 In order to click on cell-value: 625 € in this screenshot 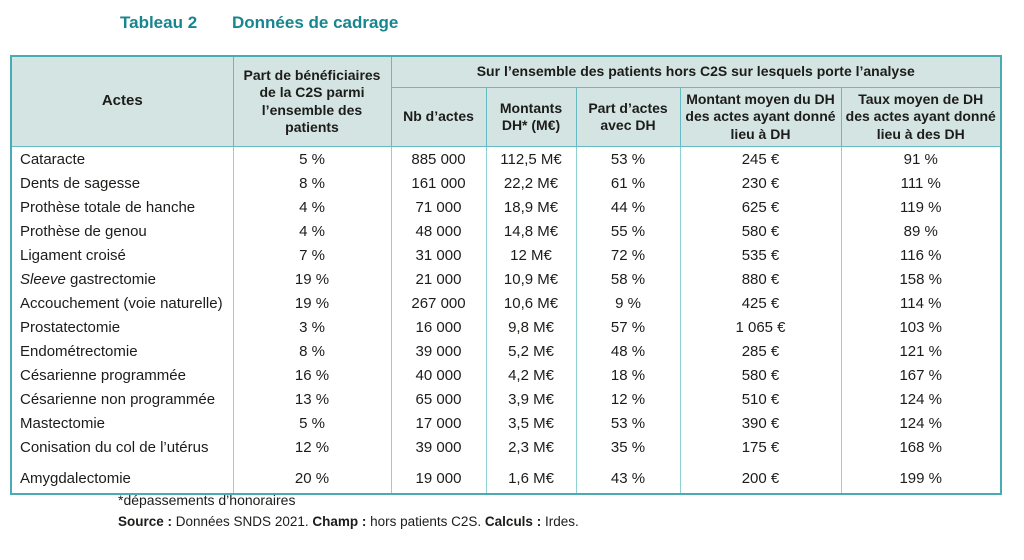, I will do `click(760, 207)`.